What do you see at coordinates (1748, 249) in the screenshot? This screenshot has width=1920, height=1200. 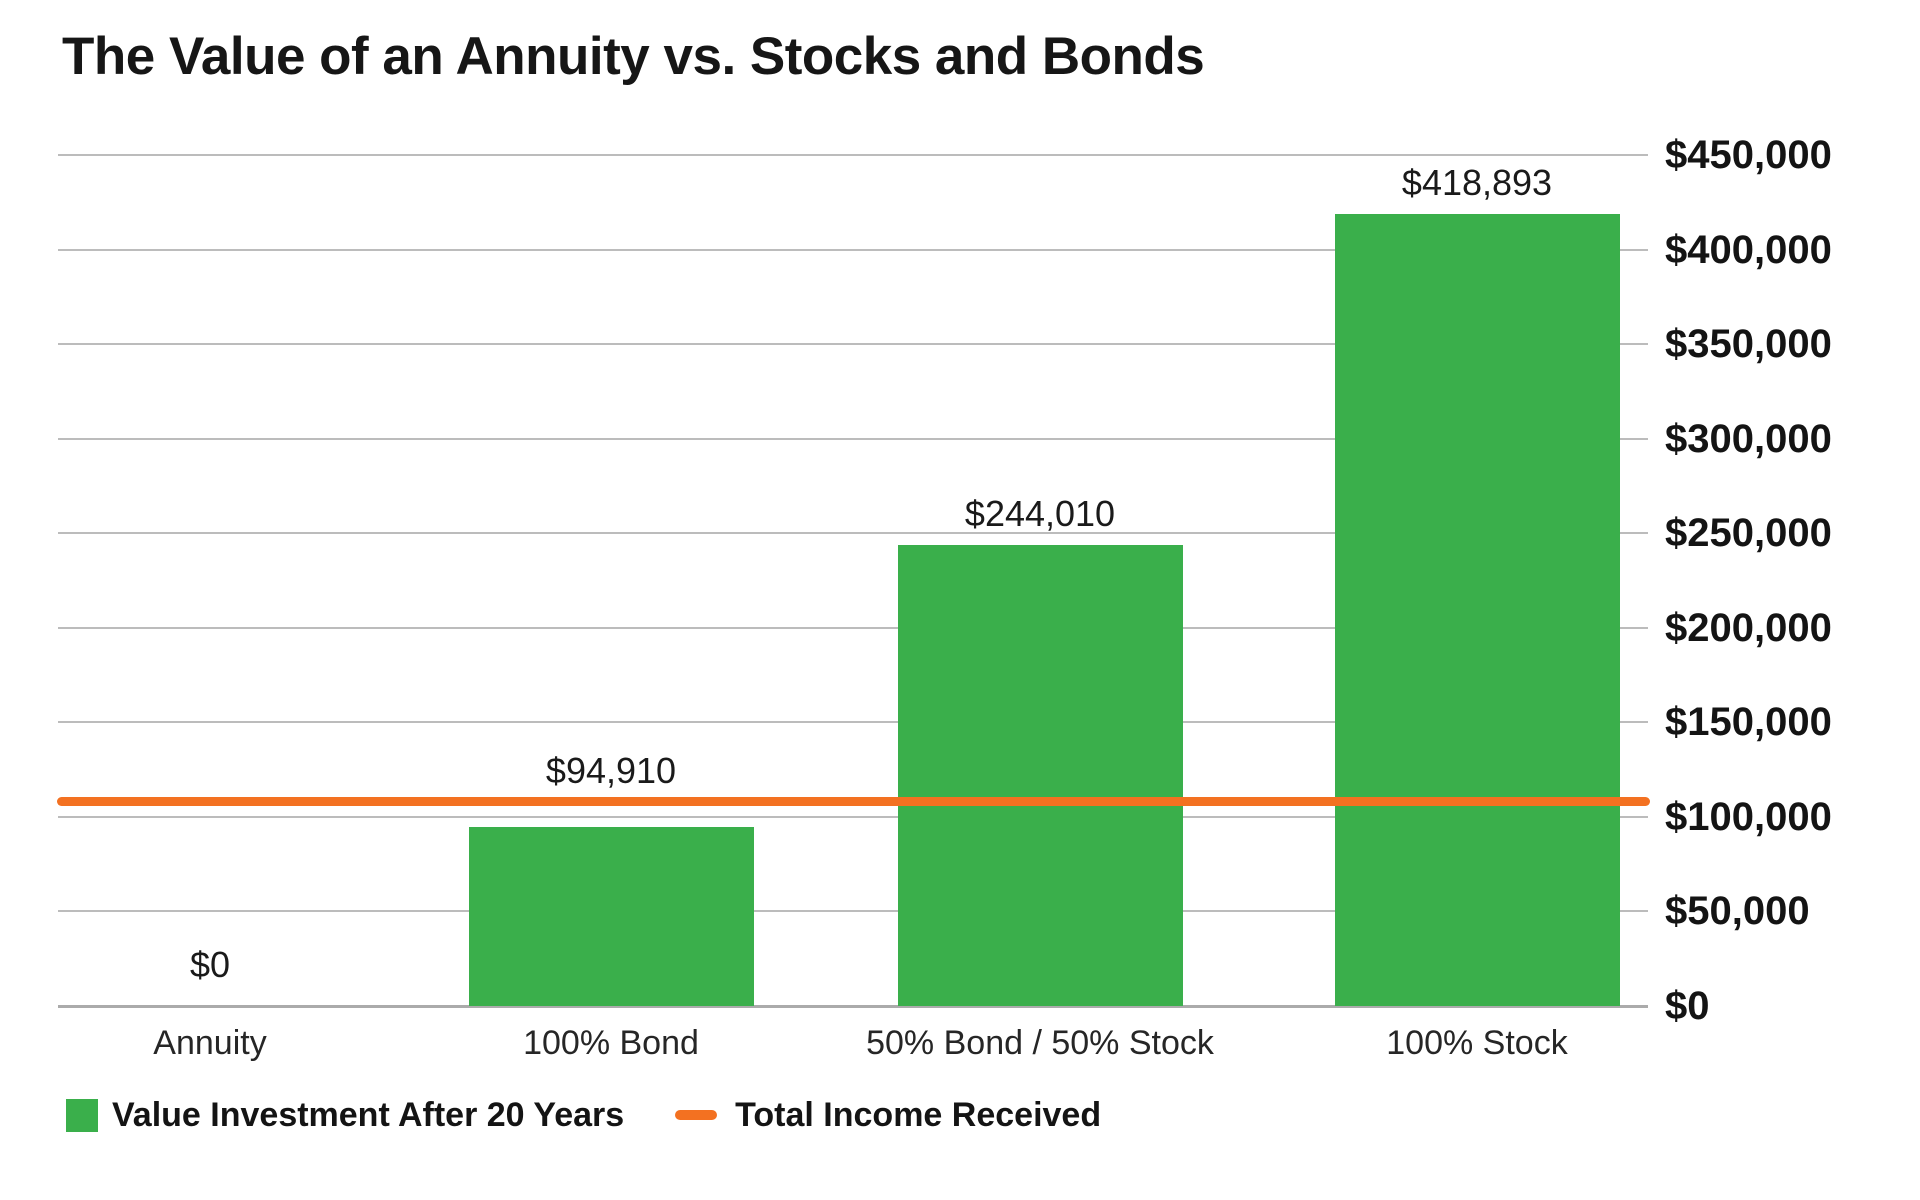 I see `y-axis-label: $400,000` at bounding box center [1748, 249].